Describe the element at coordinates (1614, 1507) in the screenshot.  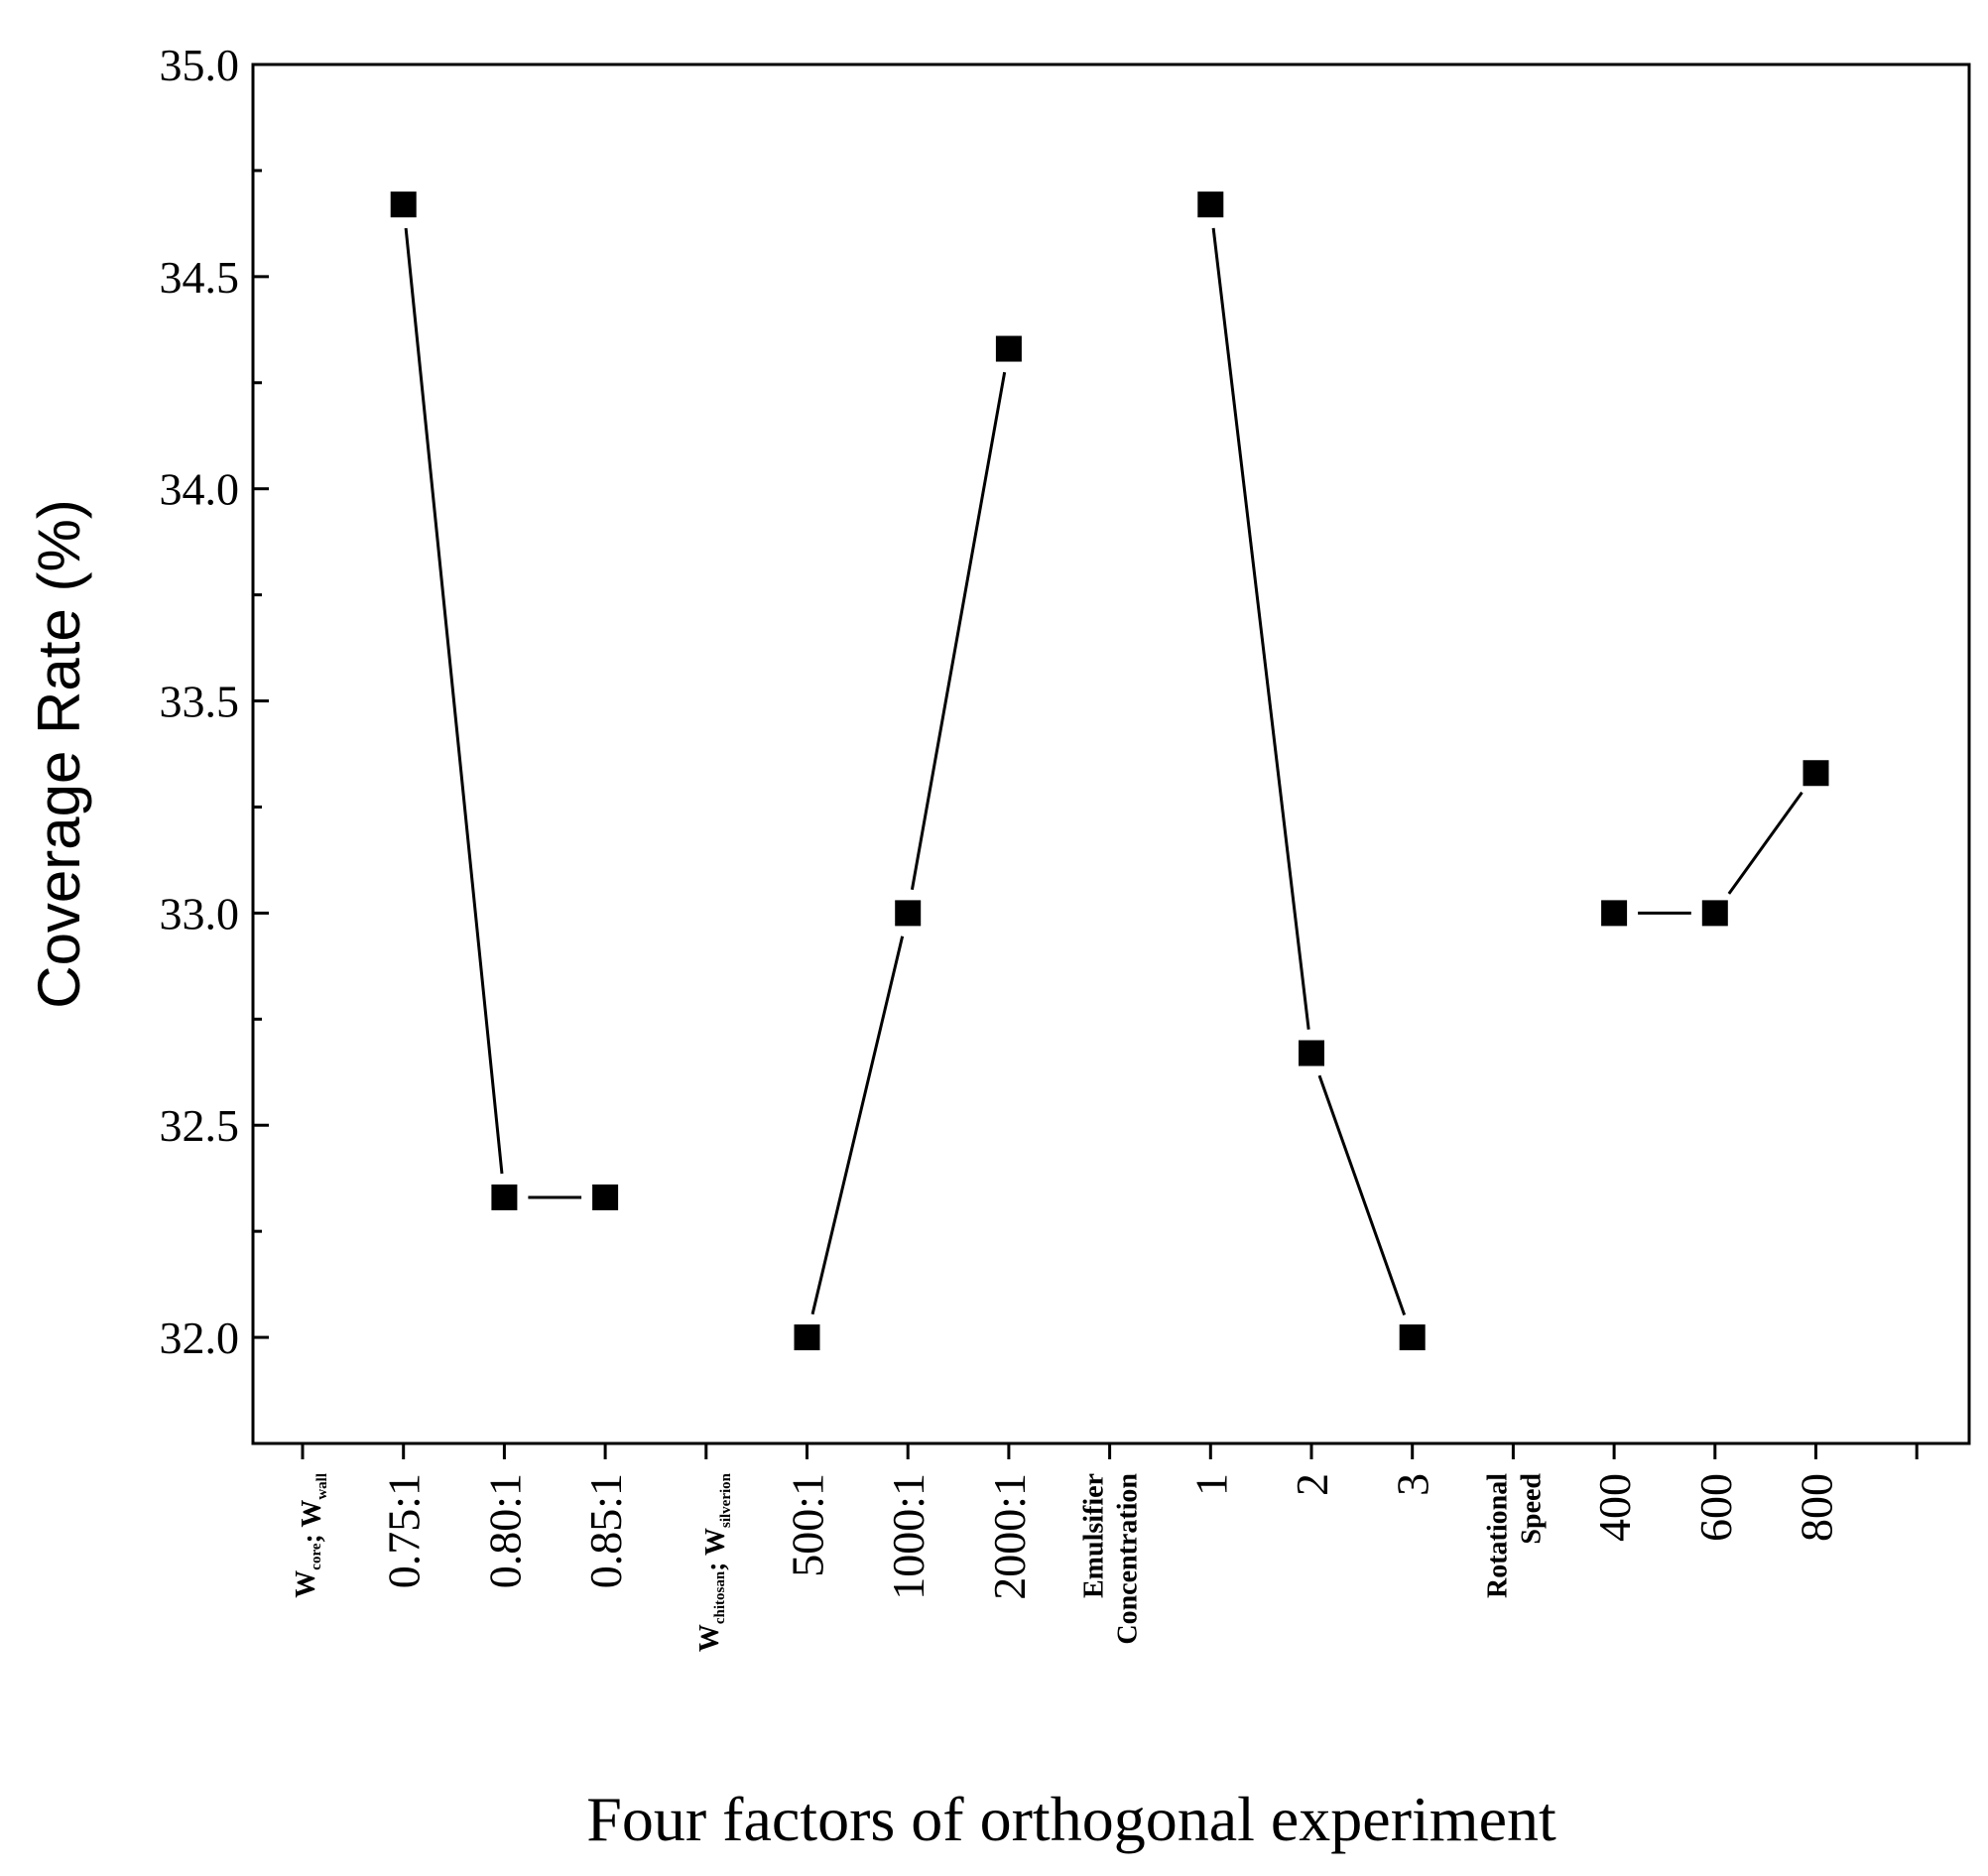
I see `x-tick-label: 400` at that location.